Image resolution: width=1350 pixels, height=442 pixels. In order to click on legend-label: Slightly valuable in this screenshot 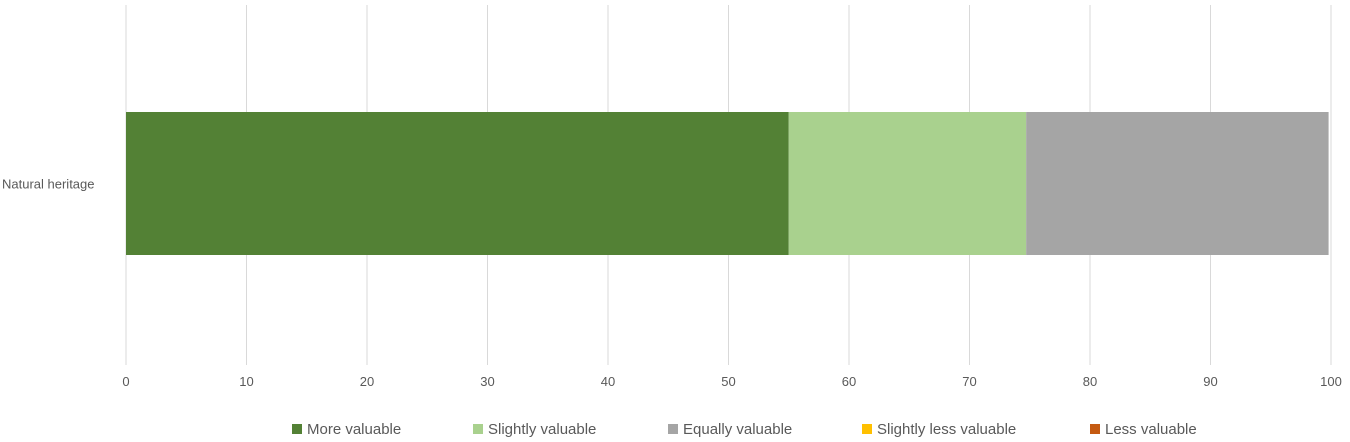, I will do `click(542, 429)`.